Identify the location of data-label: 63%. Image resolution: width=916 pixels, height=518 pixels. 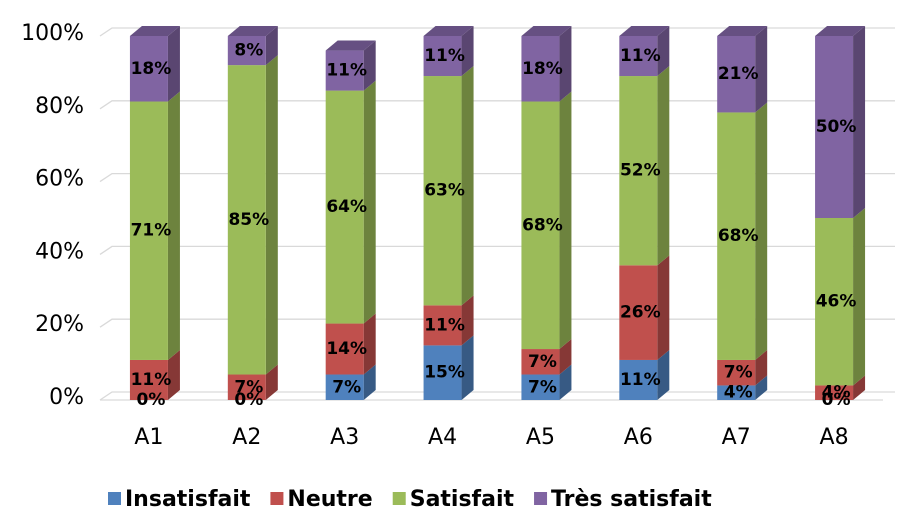
(444, 191).